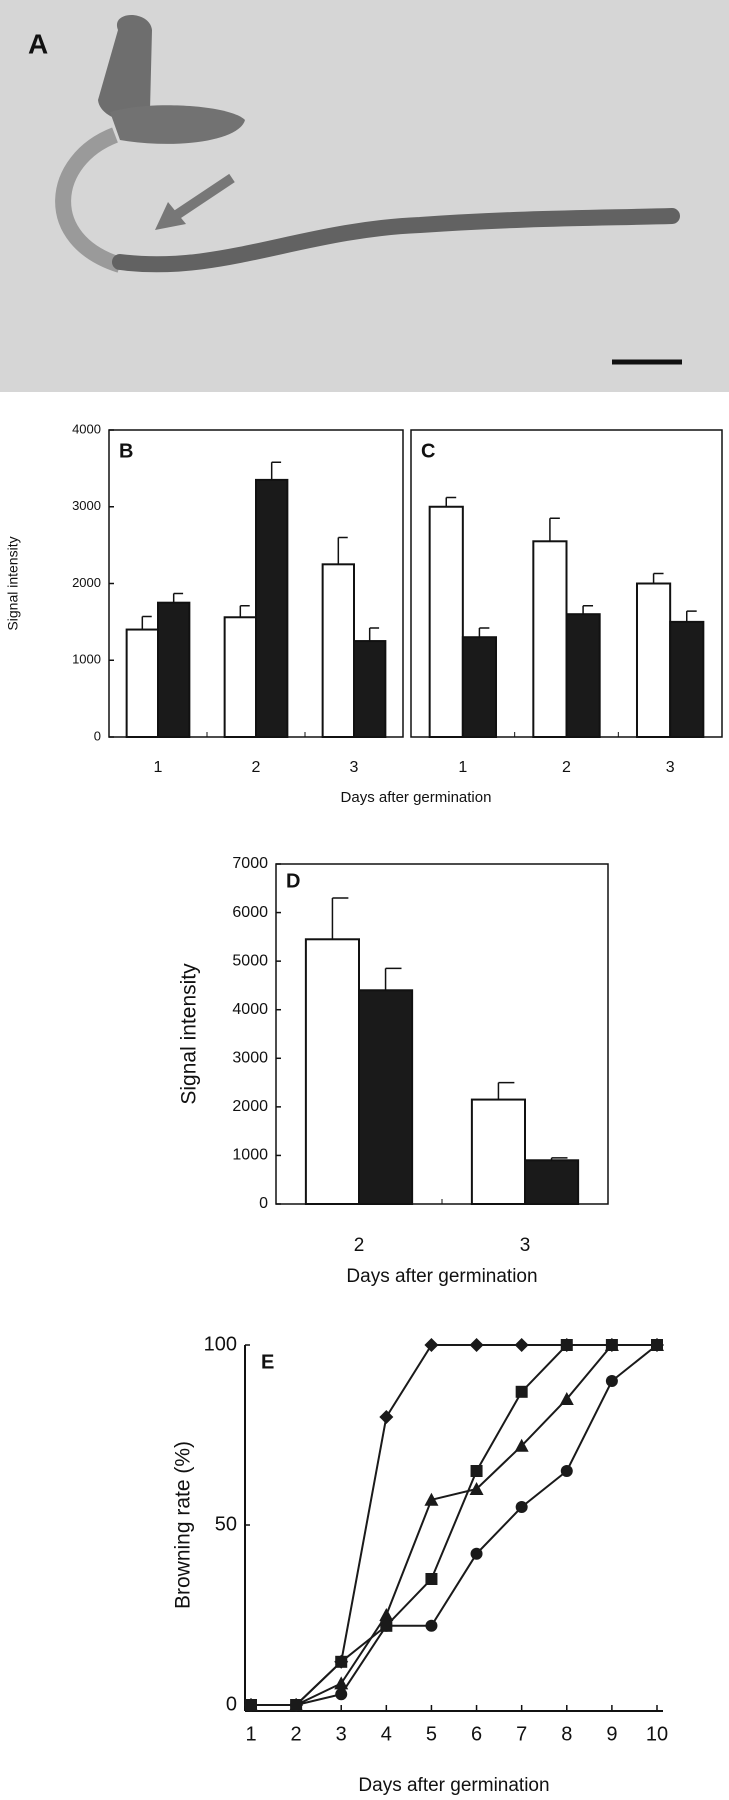 The width and height of the screenshot is (729, 1800). What do you see at coordinates (396, 240) in the screenshot?
I see `root` at bounding box center [396, 240].